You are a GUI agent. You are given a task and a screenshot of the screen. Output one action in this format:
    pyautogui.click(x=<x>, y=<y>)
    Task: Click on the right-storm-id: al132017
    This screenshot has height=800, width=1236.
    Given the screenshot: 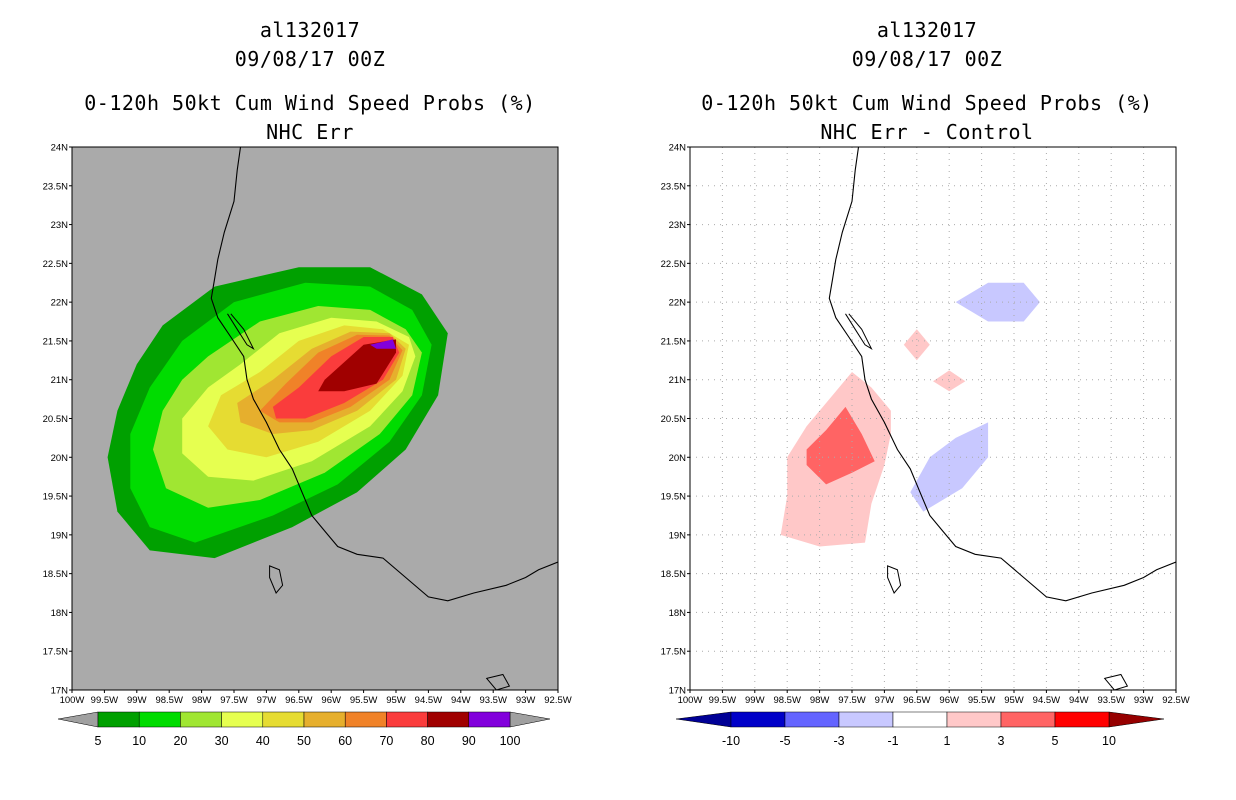 What is the action you would take?
    pyautogui.click(x=927, y=30)
    